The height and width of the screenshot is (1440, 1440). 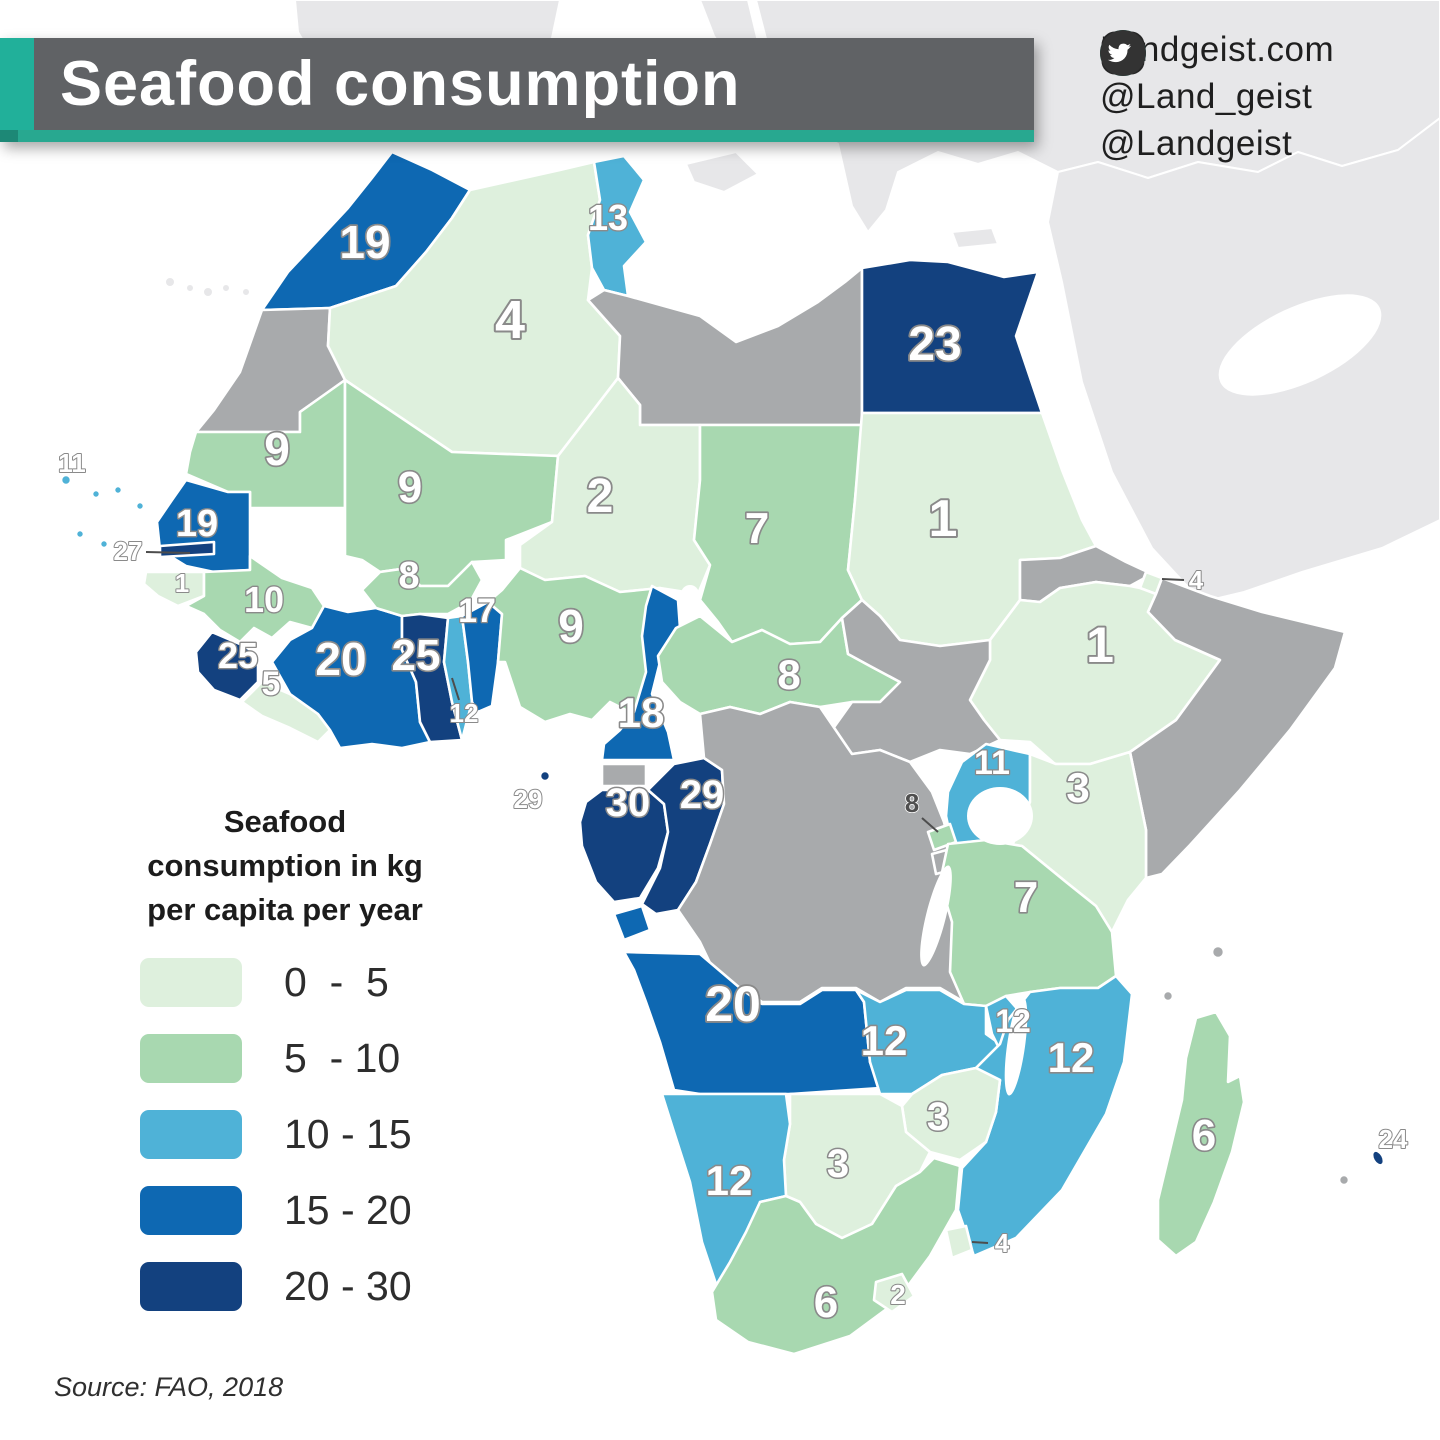 I want to click on value-label-djibouti: 4, so click(x=1196, y=580).